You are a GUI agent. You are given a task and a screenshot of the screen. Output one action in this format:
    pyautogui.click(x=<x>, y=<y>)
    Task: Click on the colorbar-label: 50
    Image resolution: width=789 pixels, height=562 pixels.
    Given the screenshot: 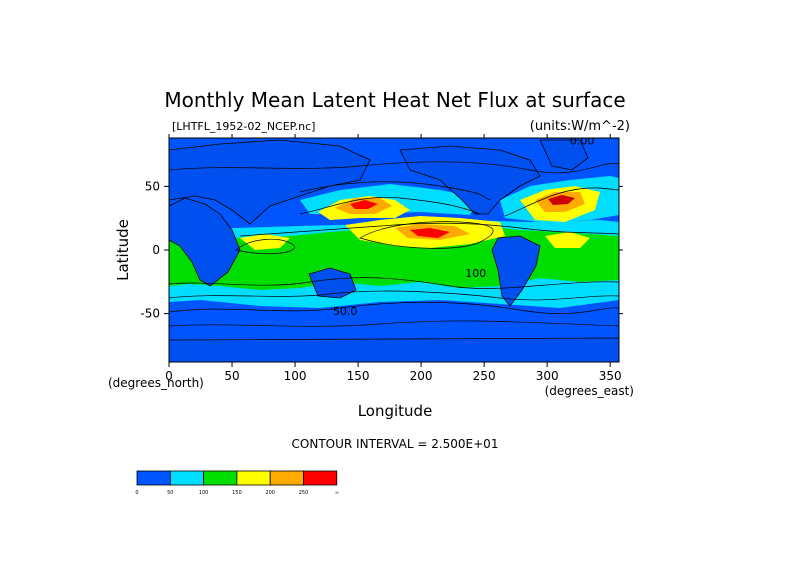 What is the action you would take?
    pyautogui.click(x=170, y=493)
    